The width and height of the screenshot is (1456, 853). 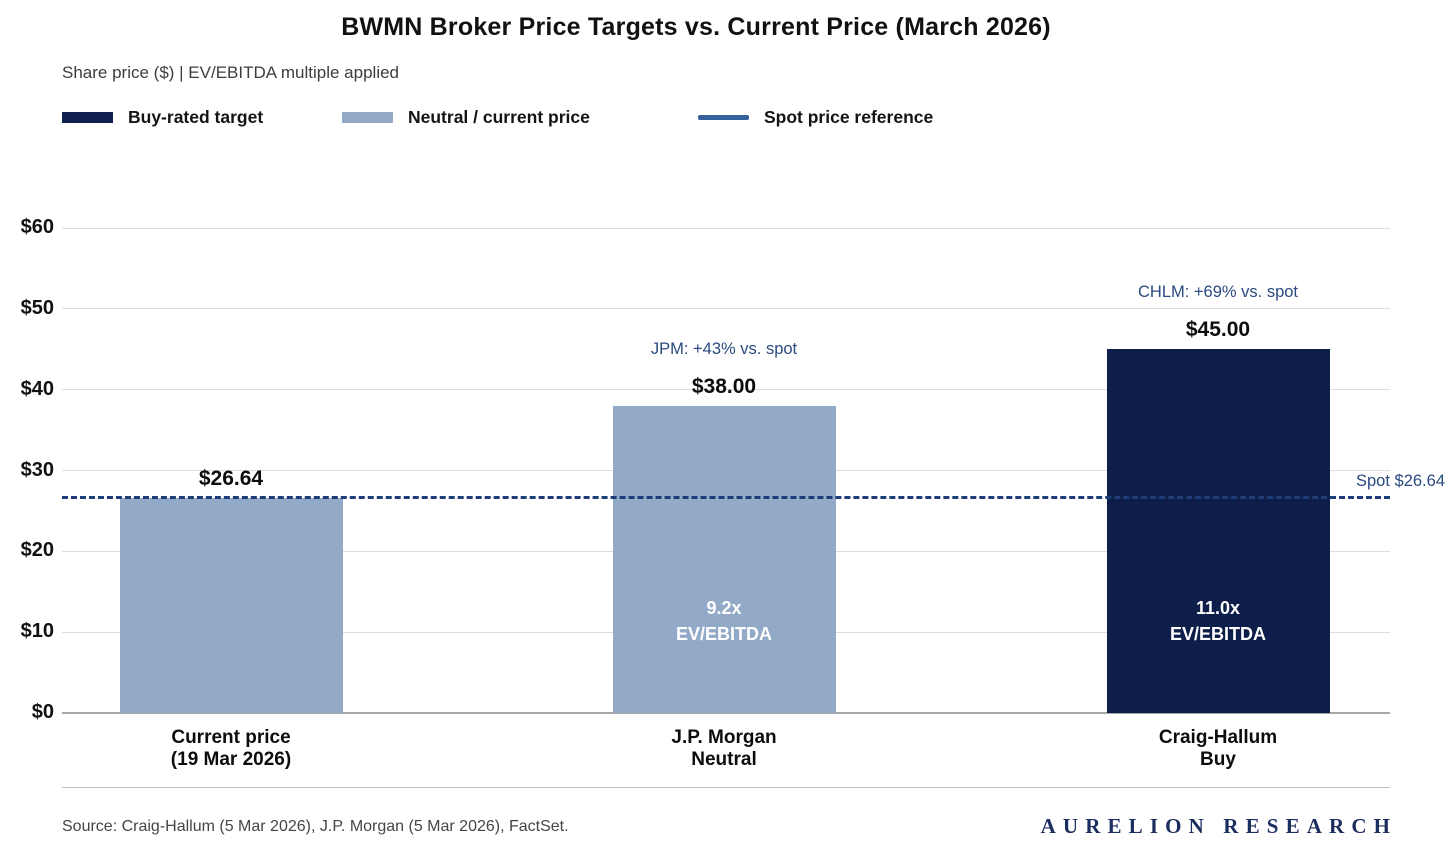 I want to click on buy-target-swatch-icon, so click(x=87, y=117).